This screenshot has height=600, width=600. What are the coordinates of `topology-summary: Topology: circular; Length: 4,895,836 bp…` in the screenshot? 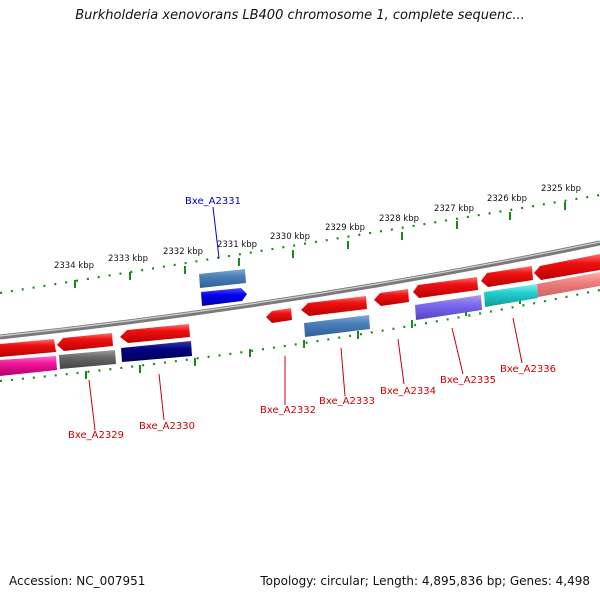 It's located at (425, 581).